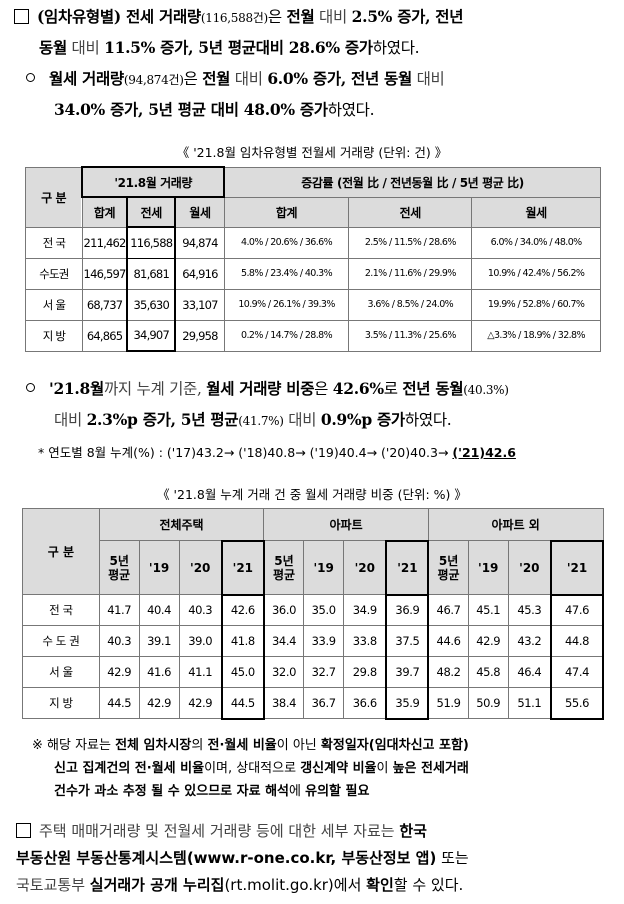 This screenshot has width=624, height=904. Describe the element at coordinates (536, 242) in the screenshot. I see `rate-wolse-cell: 6.0% / 34.0% / 48.0%` at that location.